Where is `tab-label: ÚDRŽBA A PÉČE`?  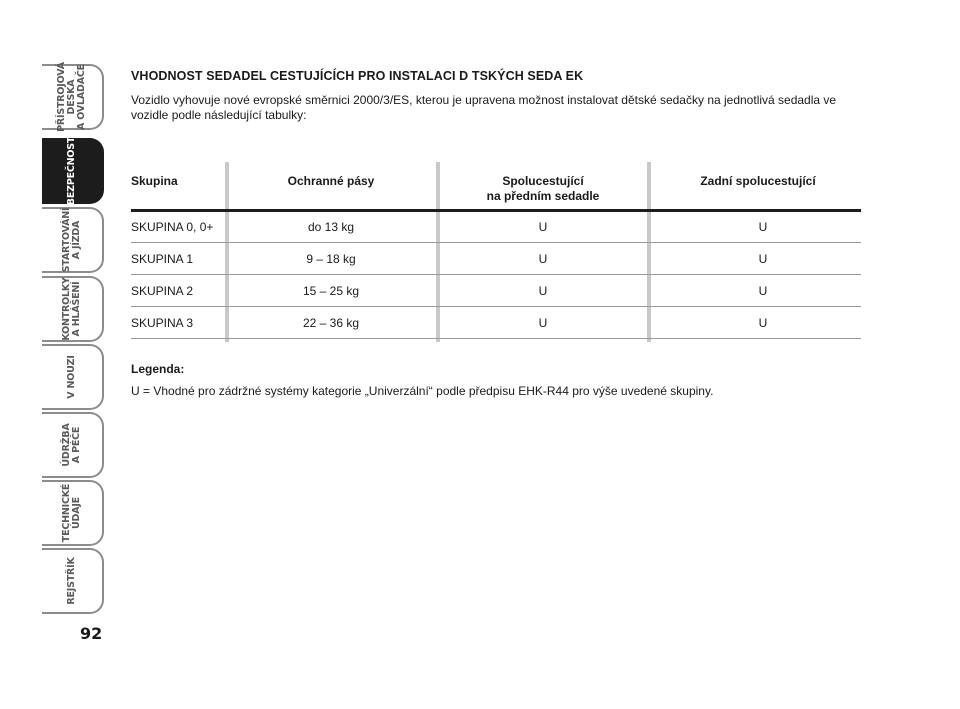
tab-label: ÚDRŽBA A PÉČE is located at coordinates (71, 445).